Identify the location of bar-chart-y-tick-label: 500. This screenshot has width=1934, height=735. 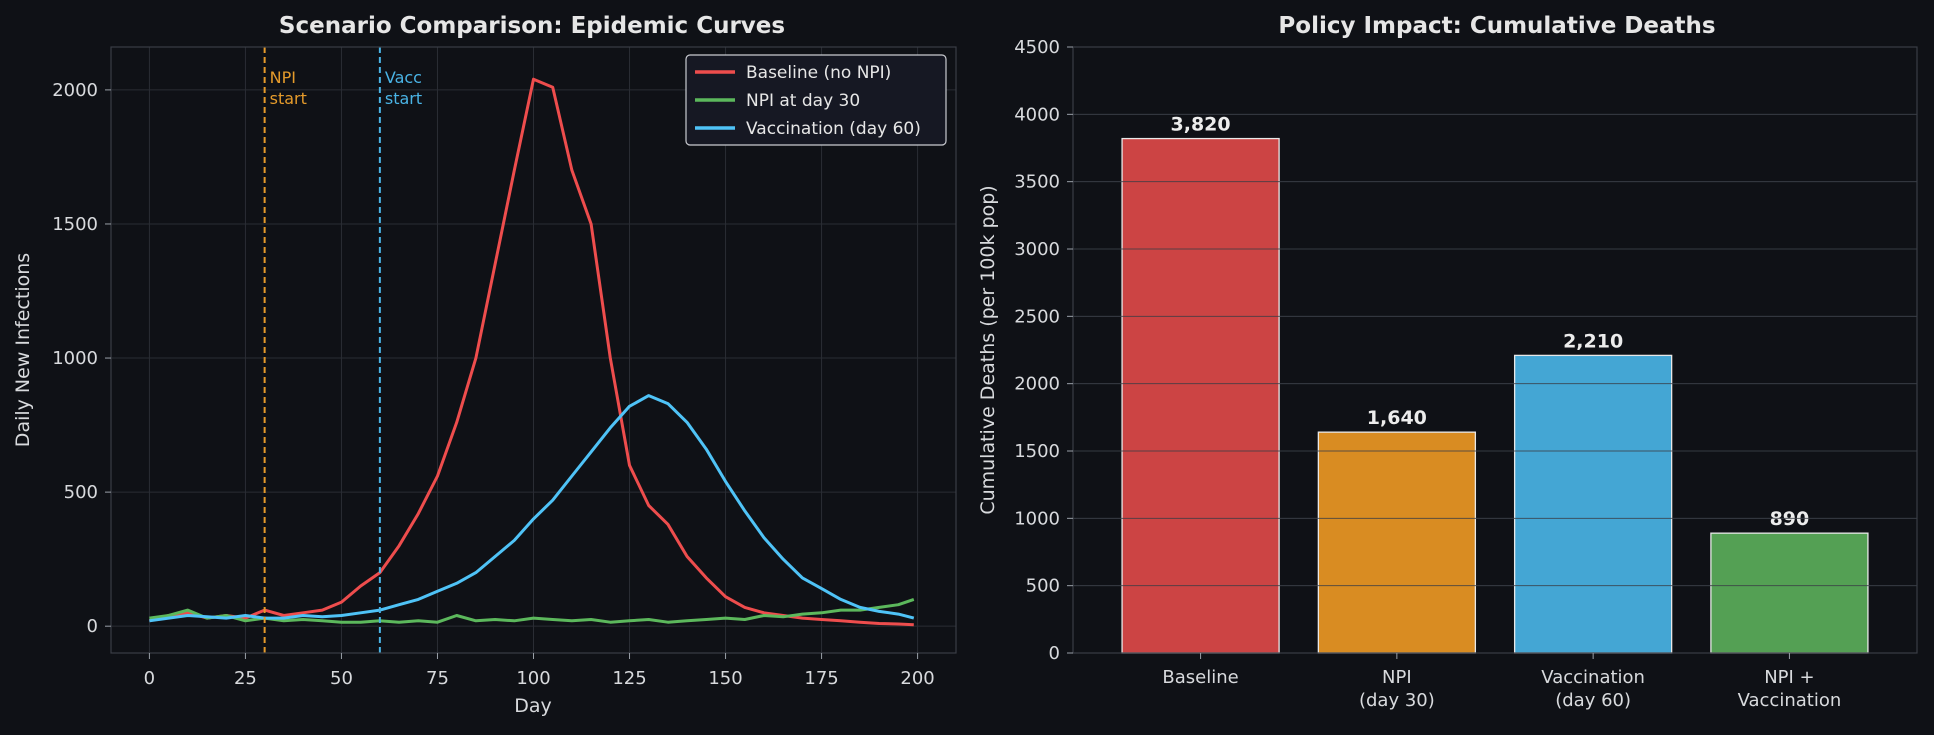
(1043, 586).